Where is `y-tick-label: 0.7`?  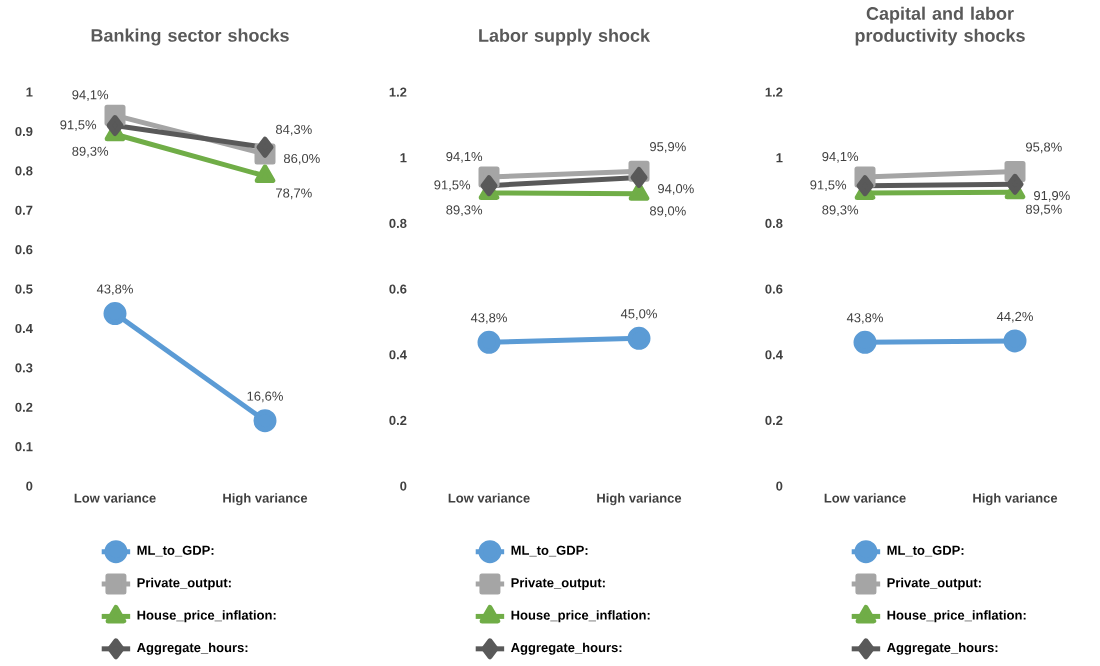
y-tick-label: 0.7 is located at coordinates (24, 210).